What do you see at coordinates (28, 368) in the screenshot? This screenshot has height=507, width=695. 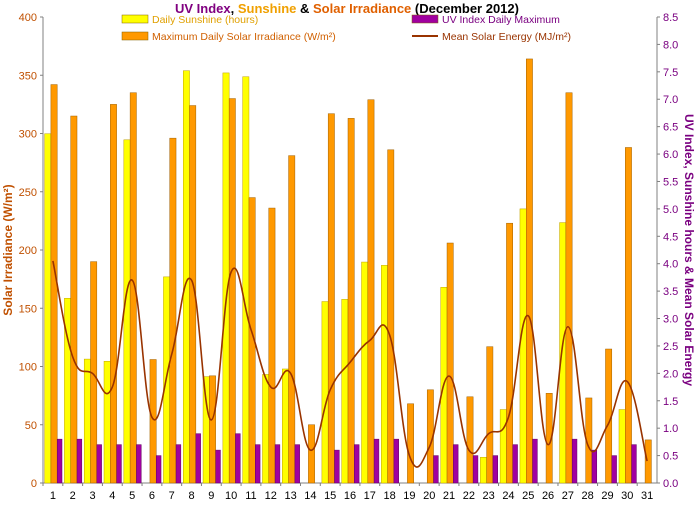 I see `y-tick-label-left: 100` at bounding box center [28, 368].